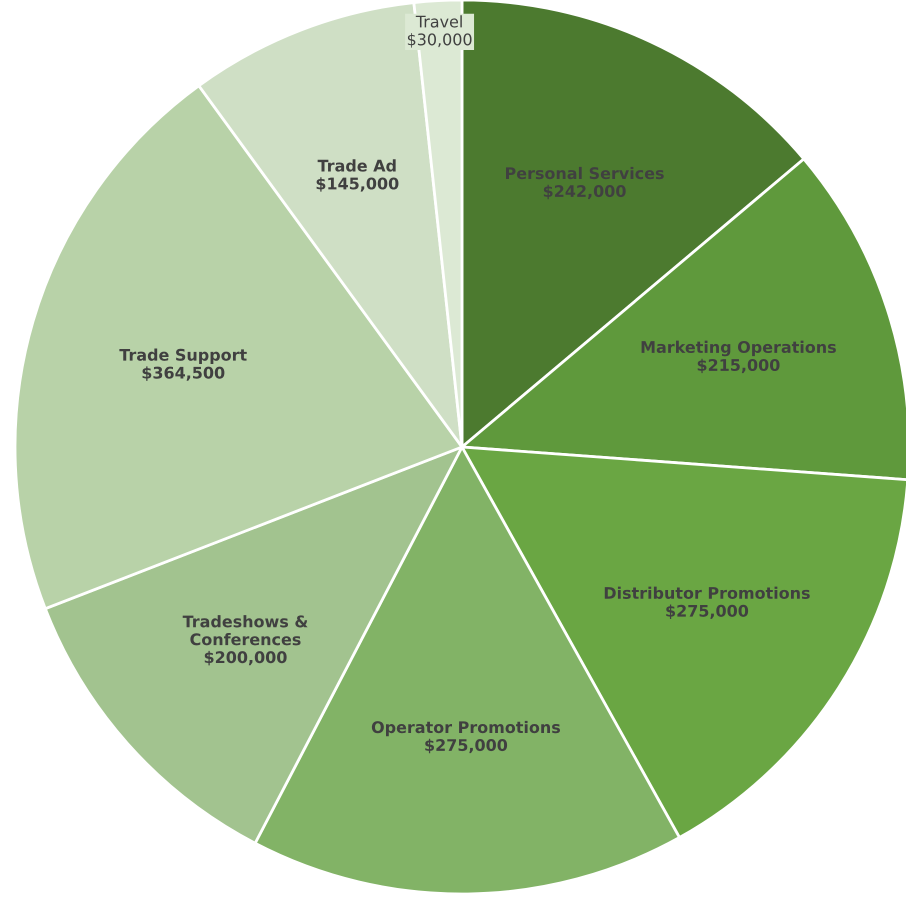  I want to click on data-label: $30,000, so click(440, 40).